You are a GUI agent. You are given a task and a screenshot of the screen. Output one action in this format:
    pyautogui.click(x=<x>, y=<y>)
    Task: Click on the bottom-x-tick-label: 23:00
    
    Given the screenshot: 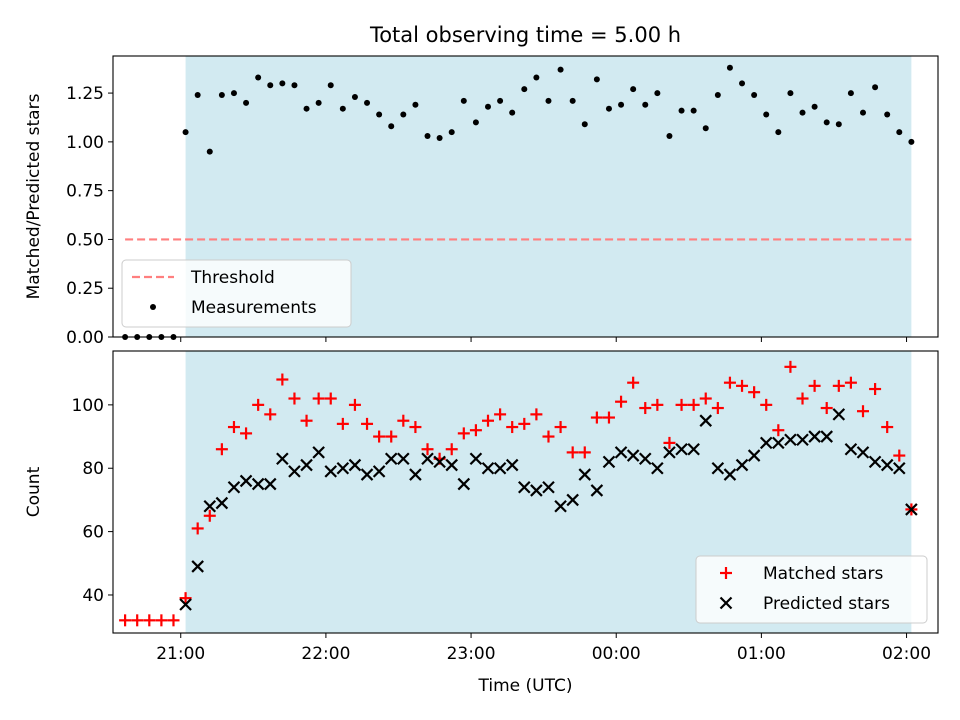 What is the action you would take?
    pyautogui.click(x=471, y=654)
    